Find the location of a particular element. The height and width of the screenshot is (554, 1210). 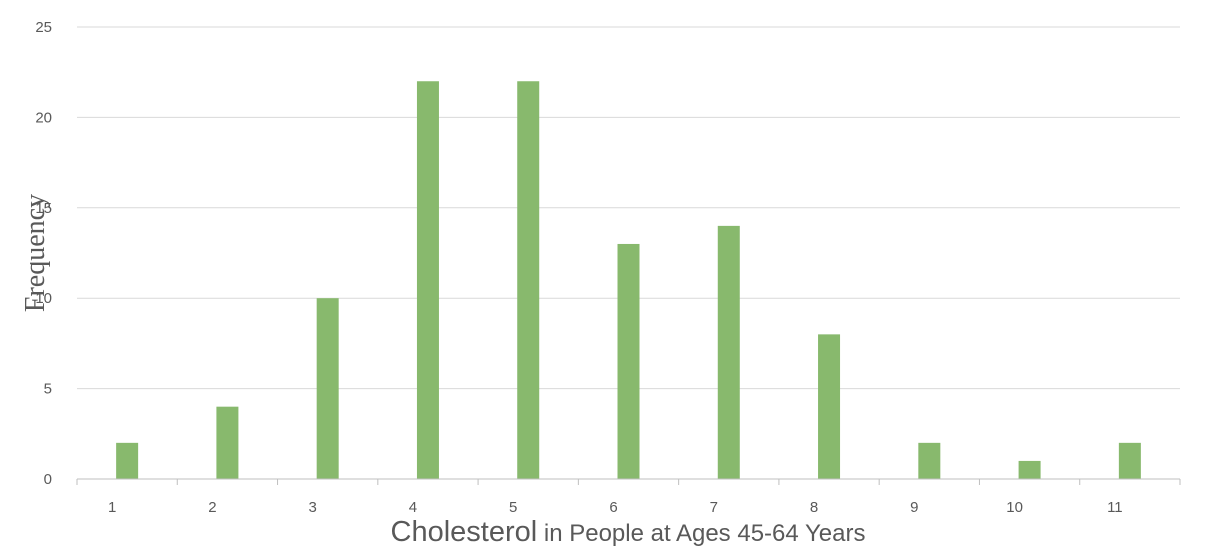

y-tick-label: 20 is located at coordinates (43, 117).